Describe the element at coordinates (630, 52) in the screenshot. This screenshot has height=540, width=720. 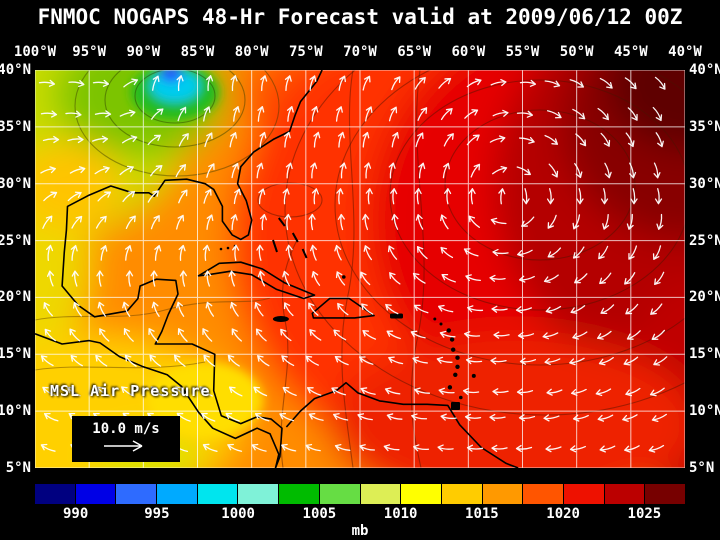
I see `lon-tick-label: 45°W` at that location.